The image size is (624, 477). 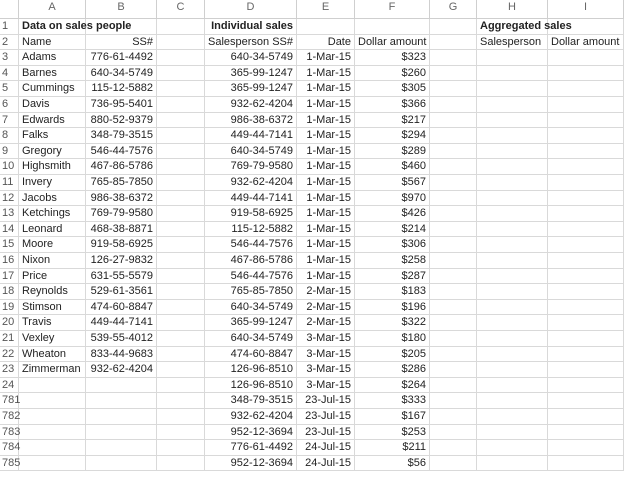 I want to click on cell: 449-44-7141, so click(x=251, y=136).